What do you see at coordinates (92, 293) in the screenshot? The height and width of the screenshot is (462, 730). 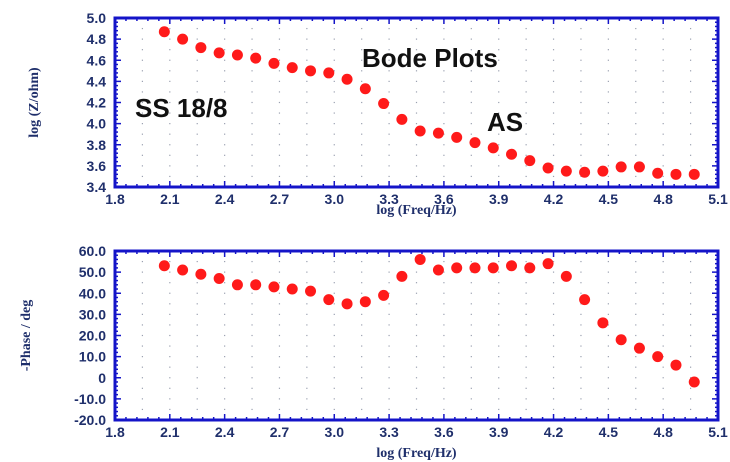 I see `y-tick-label: 40.0` at bounding box center [92, 293].